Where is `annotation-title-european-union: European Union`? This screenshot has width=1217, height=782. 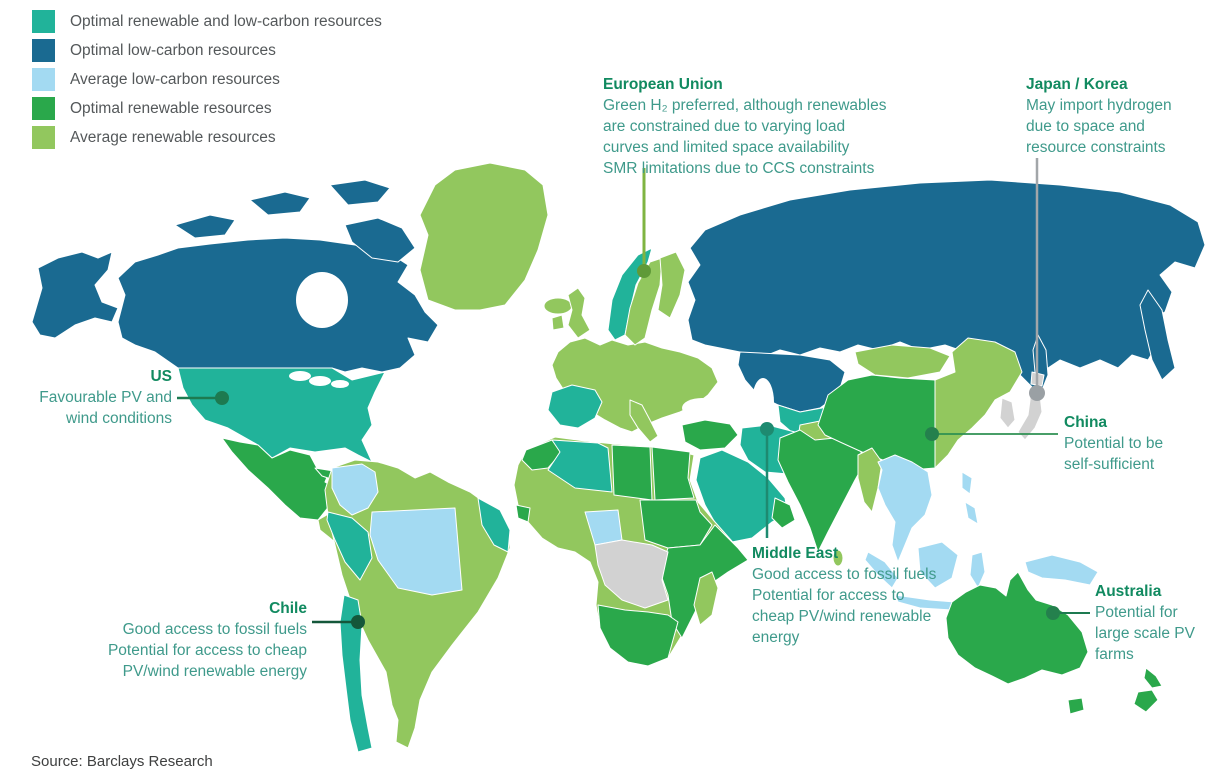 annotation-title-european-union: European Union is located at coordinates (663, 84).